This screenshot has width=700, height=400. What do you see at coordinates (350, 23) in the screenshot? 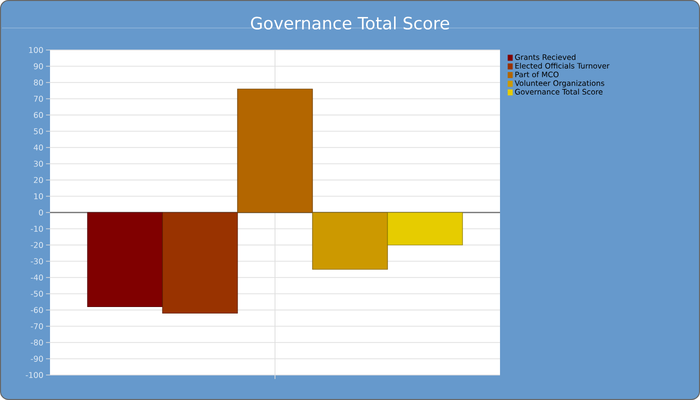
I see `chart-title: Governance Total Score` at bounding box center [350, 23].